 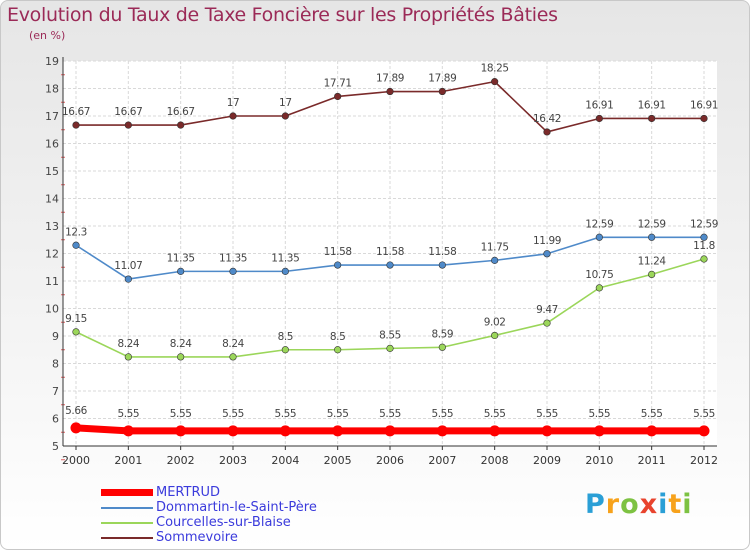 What do you see at coordinates (55, 336) in the screenshot?
I see `y-tick-label: 9` at bounding box center [55, 336].